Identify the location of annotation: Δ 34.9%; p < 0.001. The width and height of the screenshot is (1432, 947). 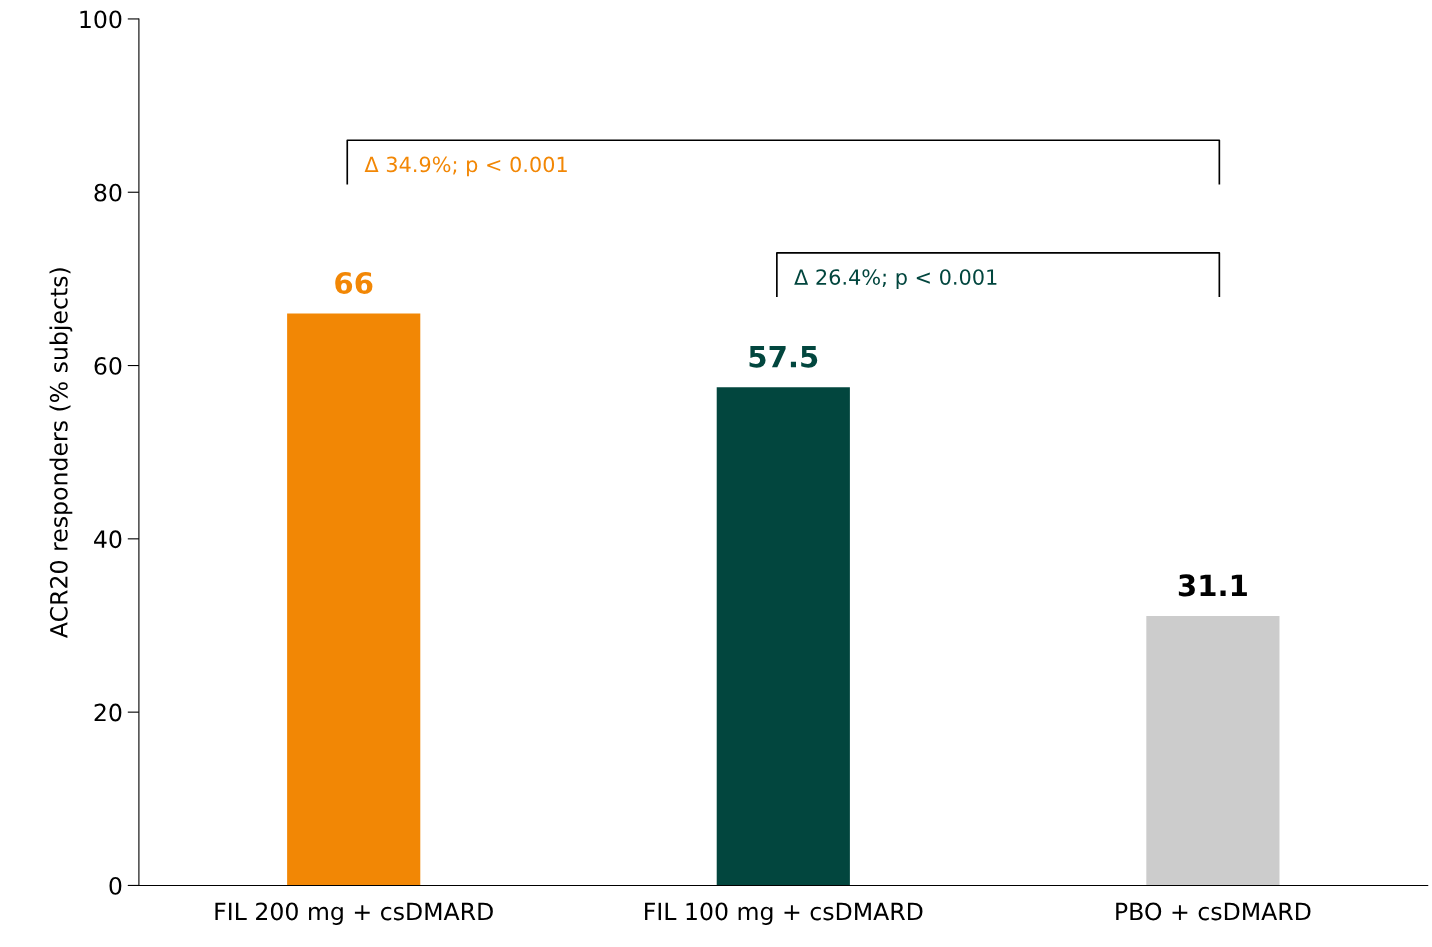
(465, 166).